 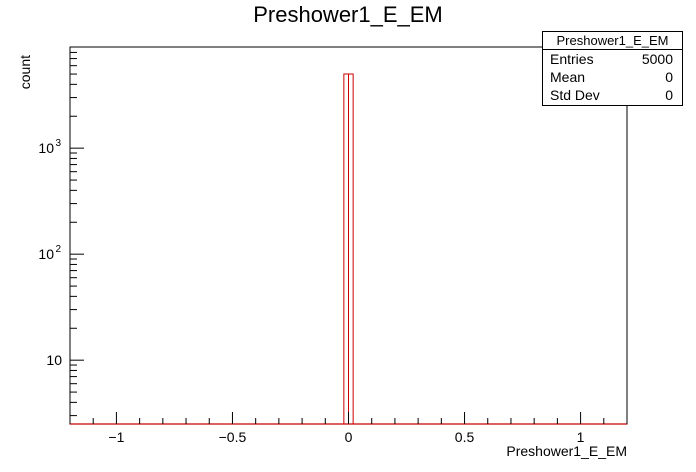 I want to click on y-tick-exponent: 3, so click(x=58, y=143).